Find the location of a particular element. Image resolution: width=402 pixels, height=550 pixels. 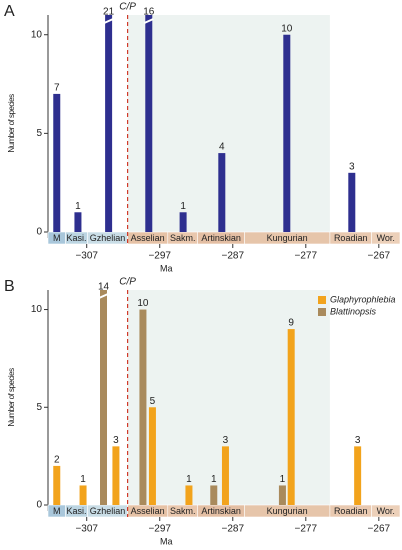

value-label: 4 is located at coordinates (222, 147).